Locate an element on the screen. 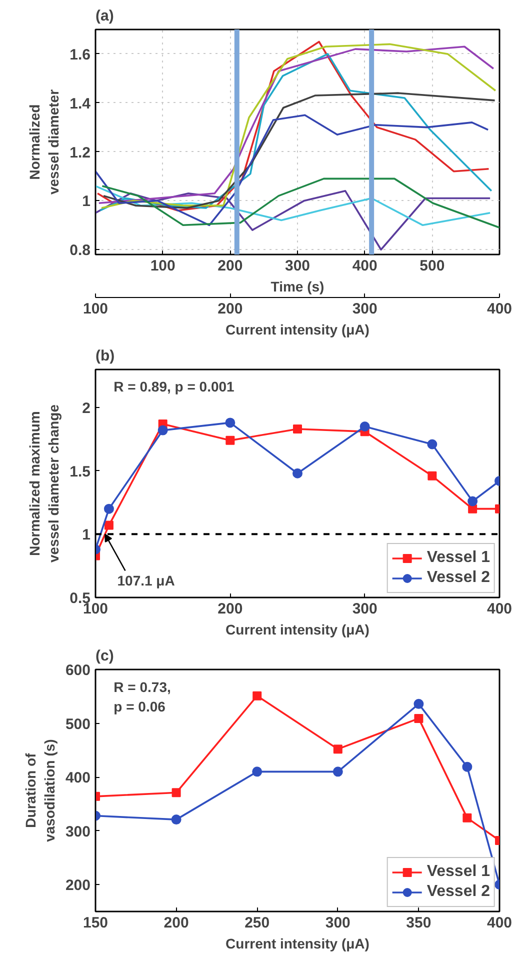  x-tick-label: 250 is located at coordinates (257, 923).